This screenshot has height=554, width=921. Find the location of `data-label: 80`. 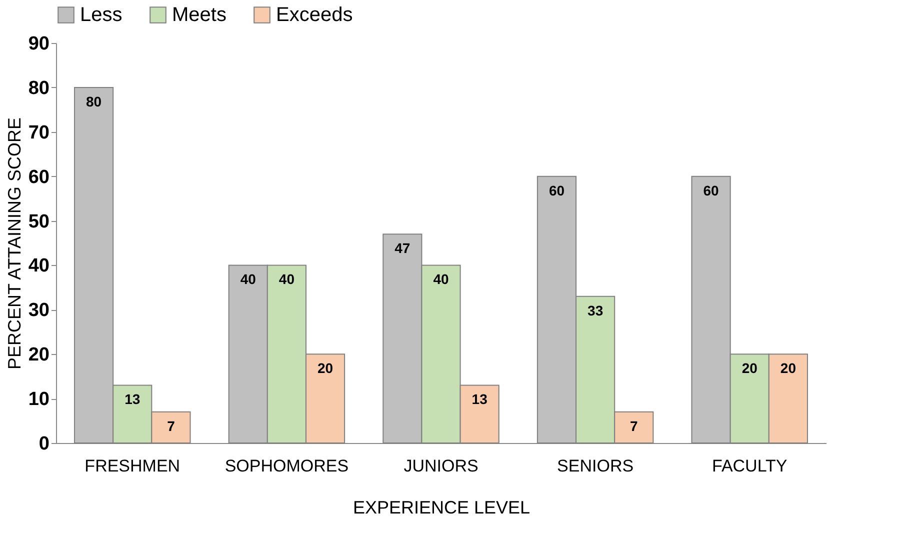

data-label: 80 is located at coordinates (94, 101).